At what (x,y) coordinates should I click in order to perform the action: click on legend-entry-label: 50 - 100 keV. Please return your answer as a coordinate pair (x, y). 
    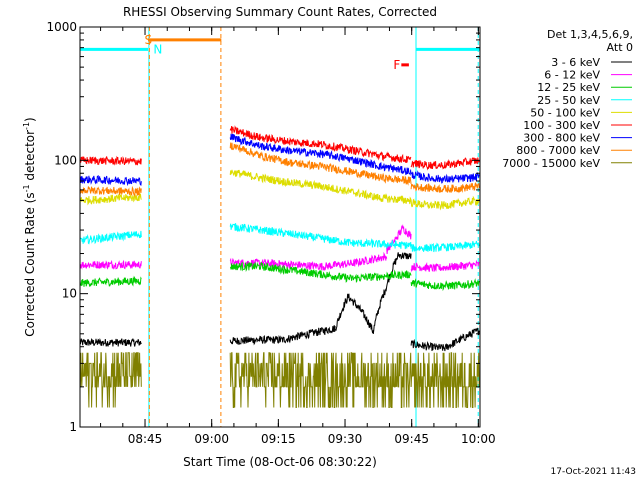
    Looking at the image, I should click on (565, 112).